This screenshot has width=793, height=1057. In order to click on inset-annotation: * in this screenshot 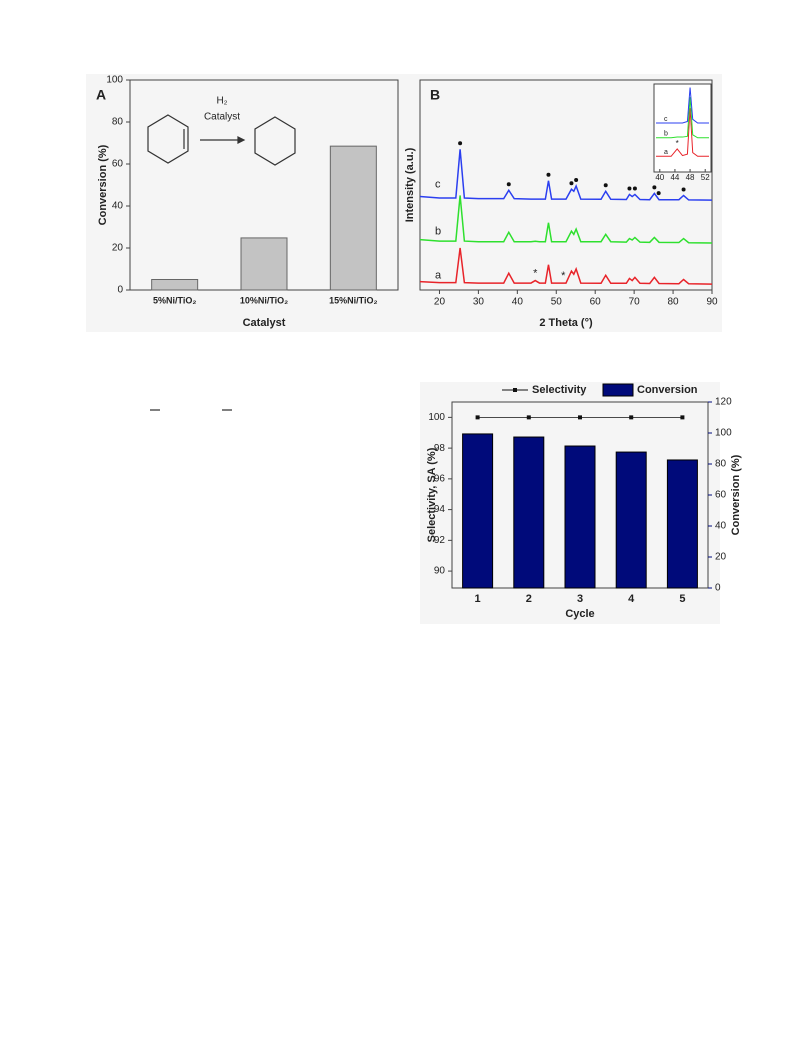, I will do `click(677, 143)`.